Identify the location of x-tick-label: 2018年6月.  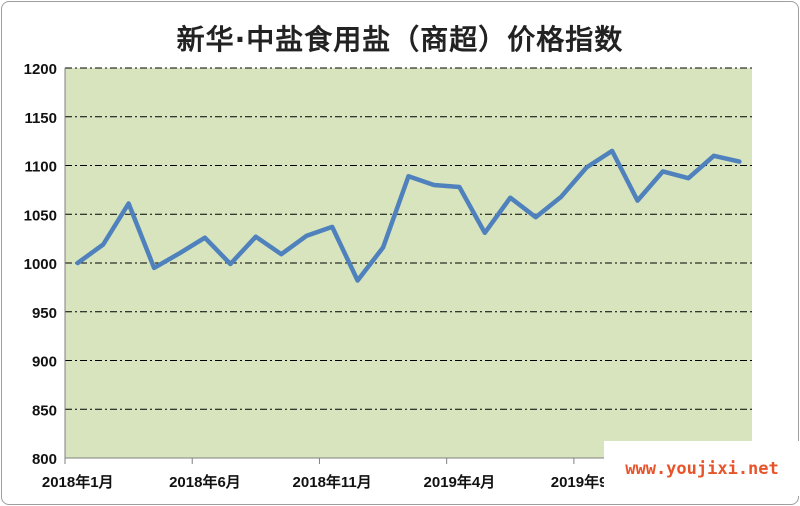
(205, 482).